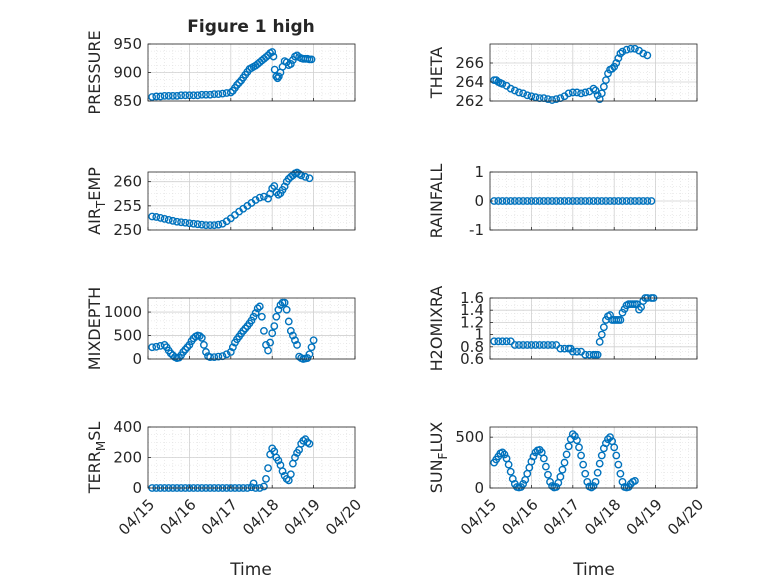 The image size is (778, 583). I want to click on y-axis-label-main: THETA, so click(436, 73).